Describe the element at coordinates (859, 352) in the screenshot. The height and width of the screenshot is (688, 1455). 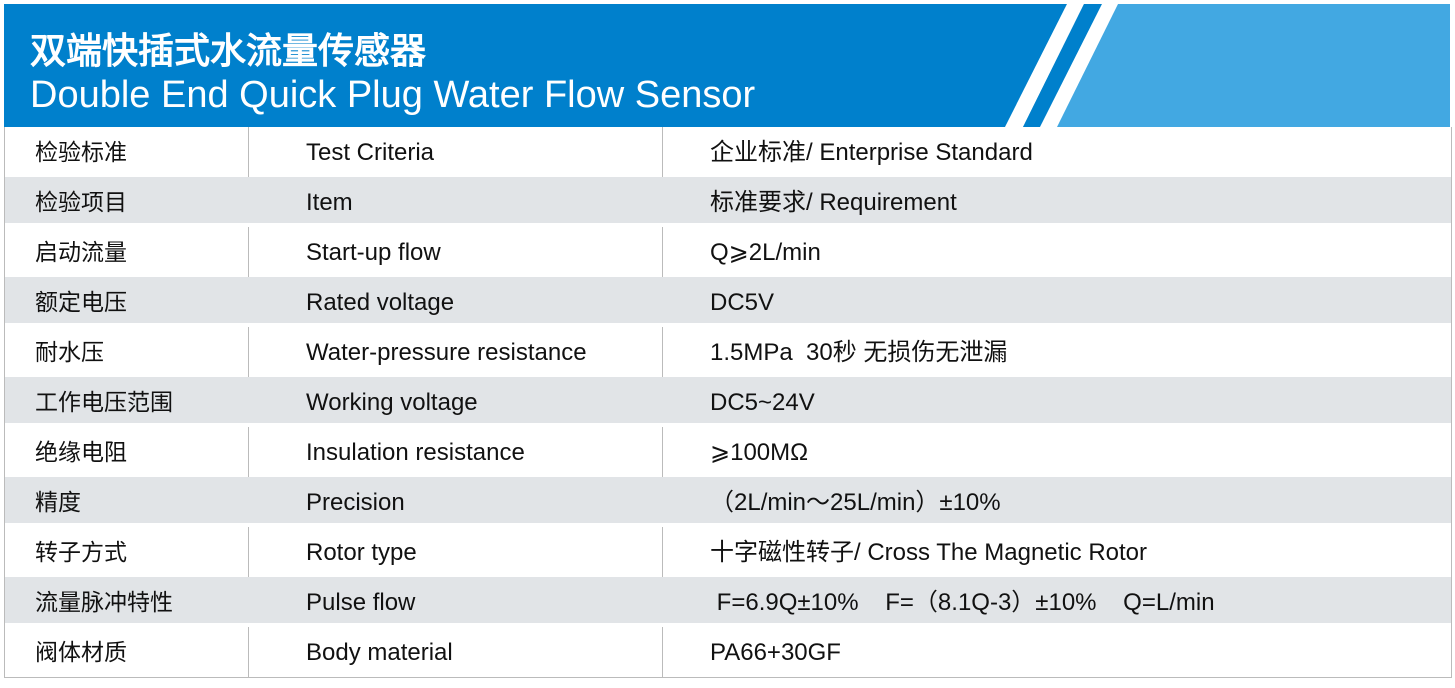
I see `spec-value: 1.5MPa 30秒 无损伤无泄漏` at that location.